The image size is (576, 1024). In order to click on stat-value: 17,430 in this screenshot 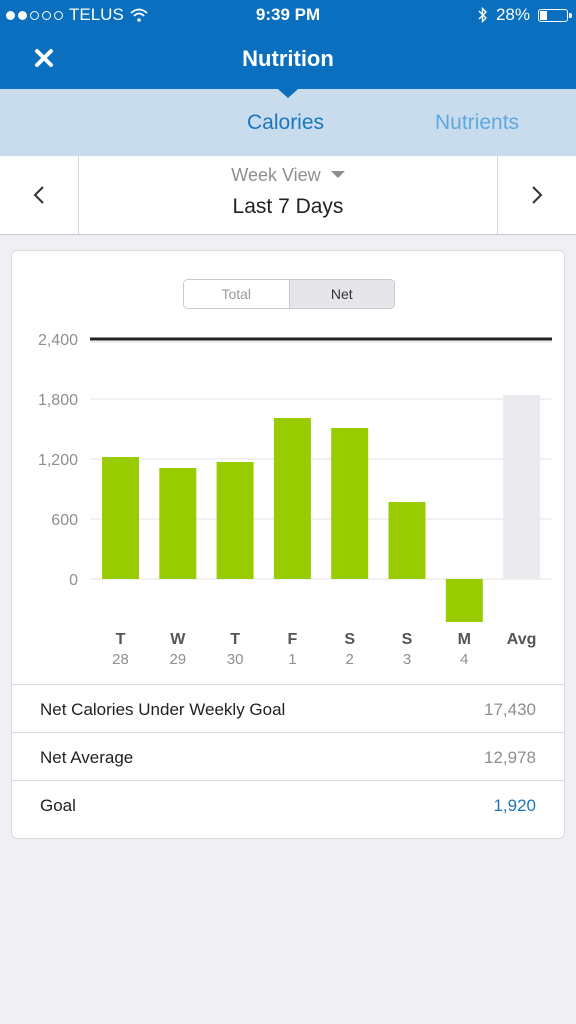, I will do `click(510, 709)`.